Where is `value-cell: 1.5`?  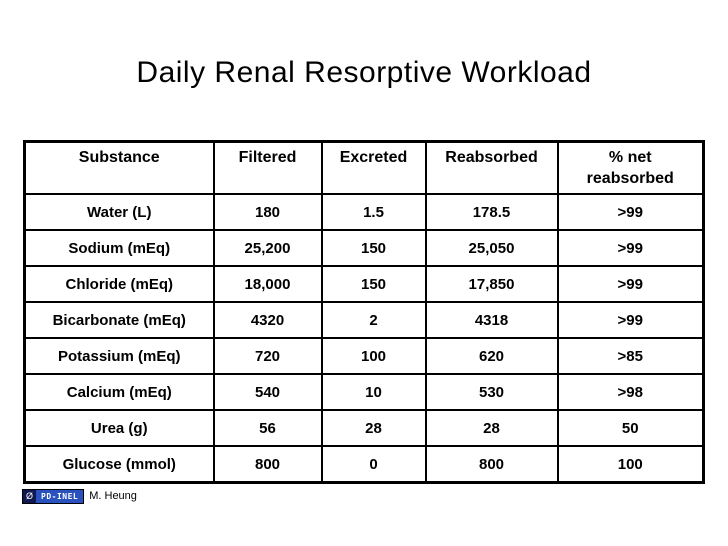
value-cell: 1.5 is located at coordinates (373, 212).